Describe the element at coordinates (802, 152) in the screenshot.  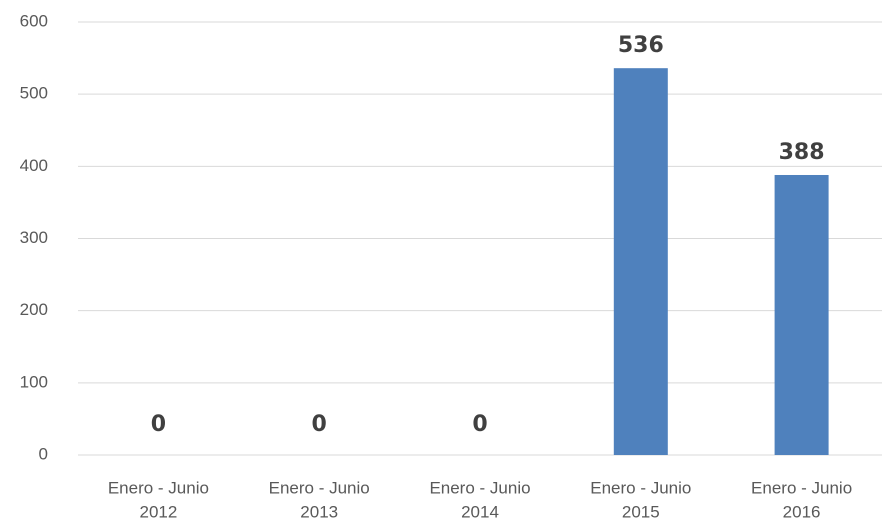
I see `data-label: 388` at that location.